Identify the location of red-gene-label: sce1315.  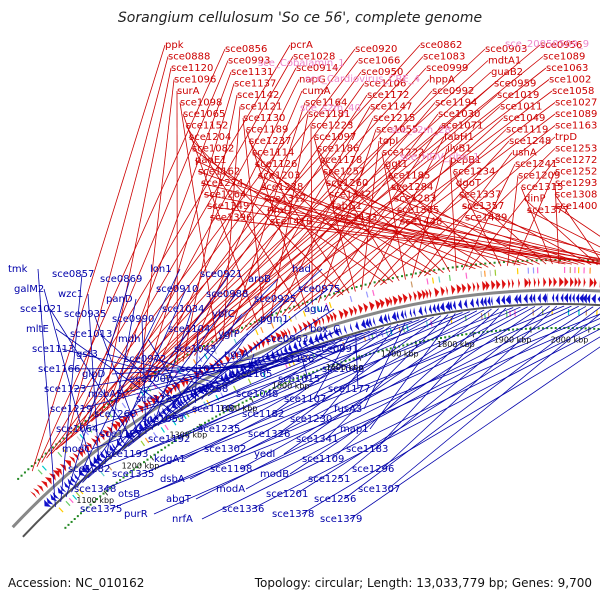
(542, 187).